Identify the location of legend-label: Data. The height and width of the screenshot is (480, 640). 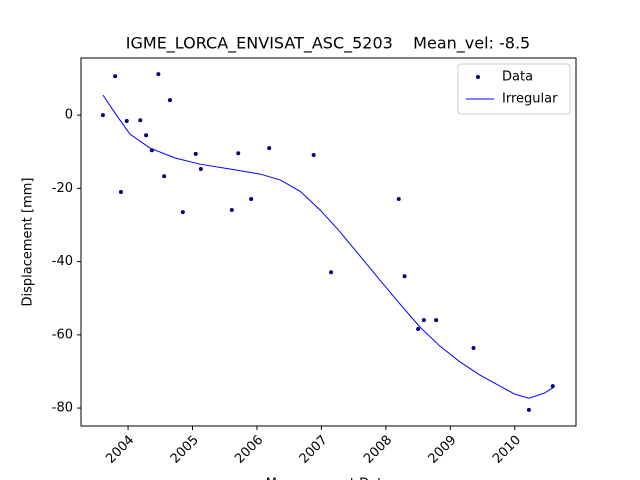
(517, 77).